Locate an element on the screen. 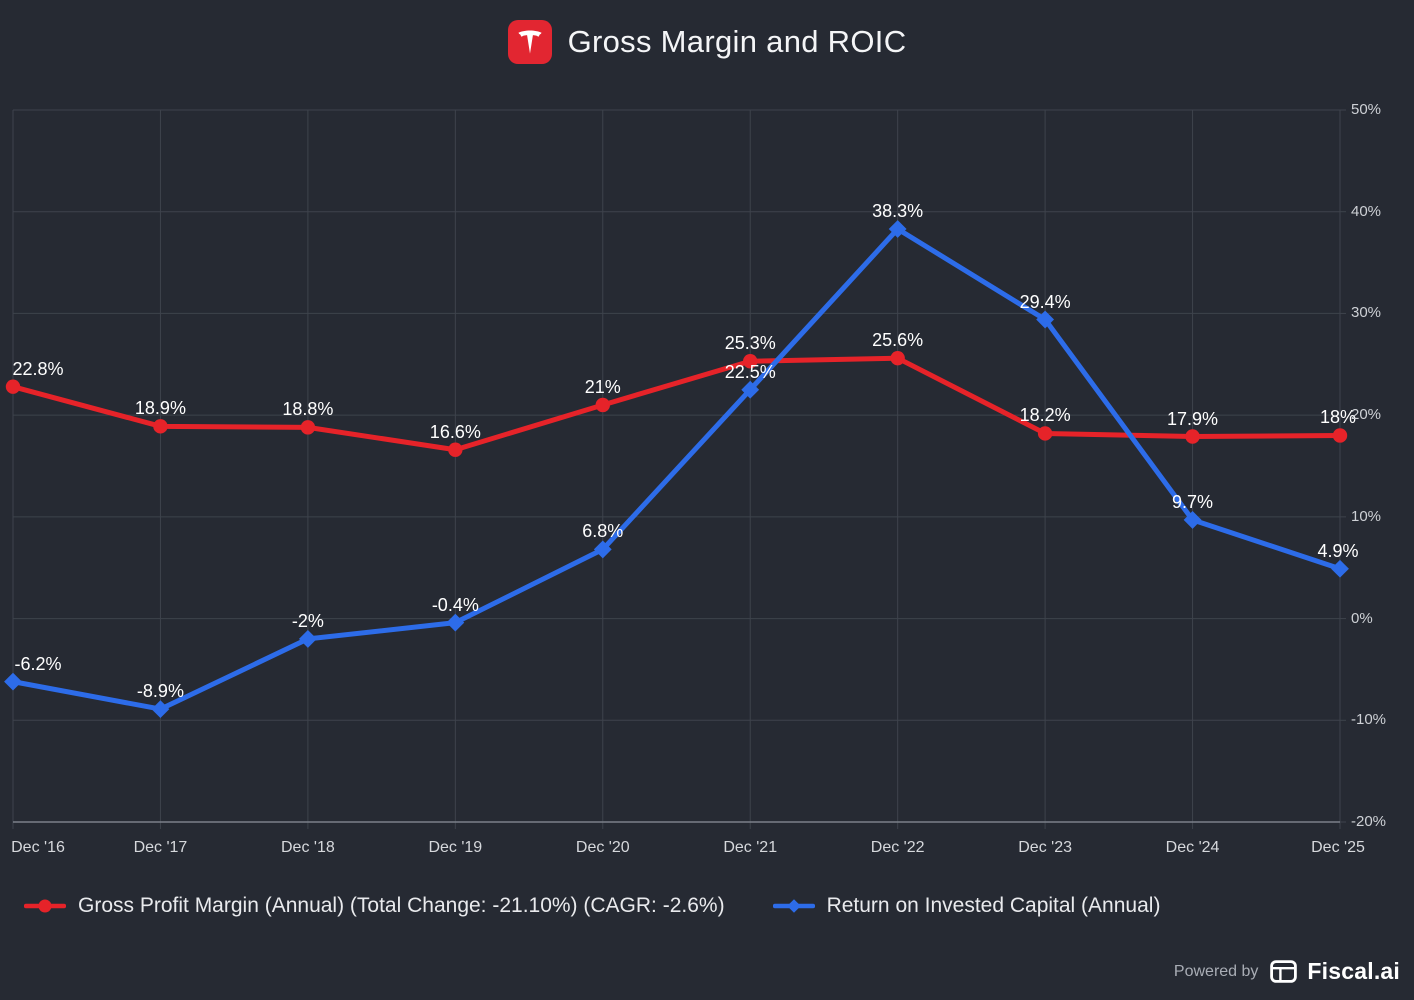  fiscal-logo-icon is located at coordinates (1284, 971).